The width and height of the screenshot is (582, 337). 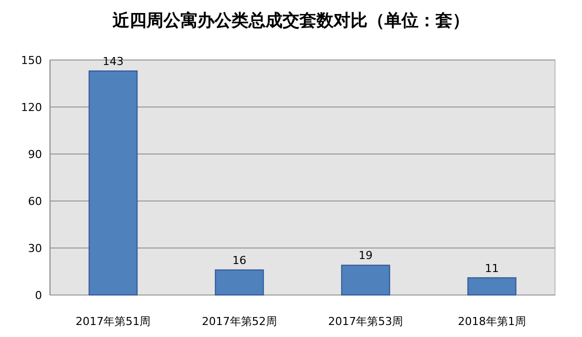 What do you see at coordinates (35, 154) in the screenshot?
I see `y-tick-label: 90` at bounding box center [35, 154].